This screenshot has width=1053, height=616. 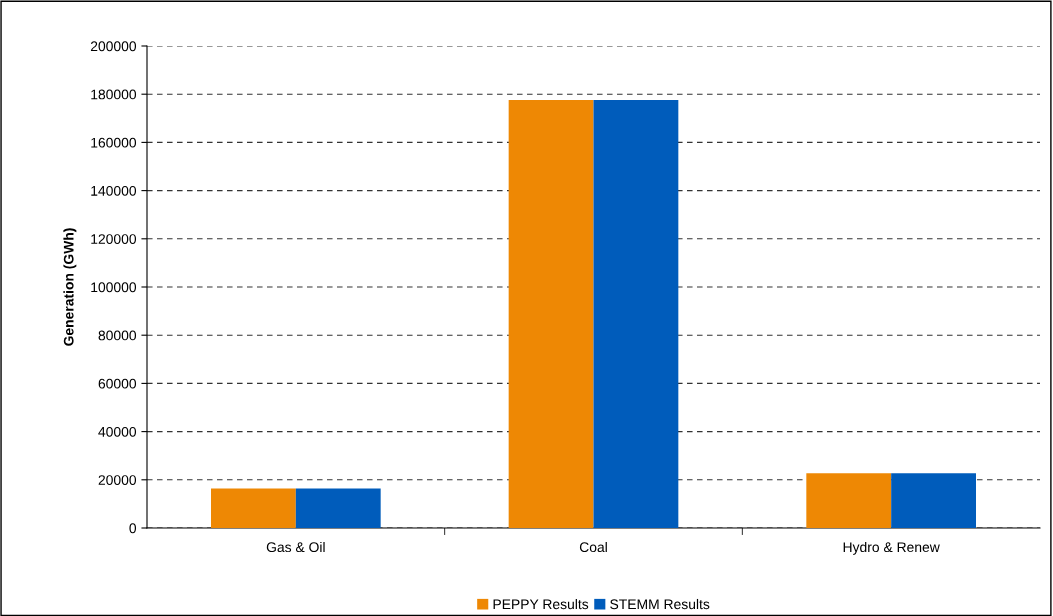 I want to click on legend-label: STEMM Results, so click(x=660, y=604).